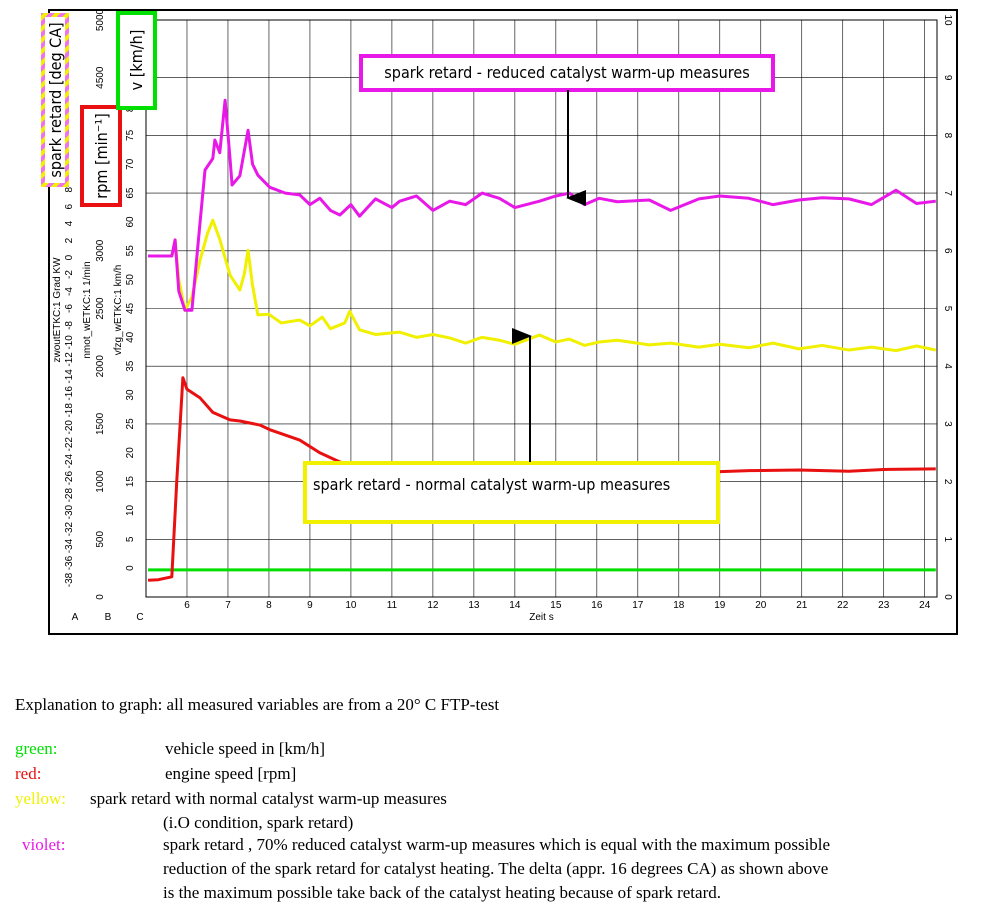 The height and width of the screenshot is (914, 998). What do you see at coordinates (597, 605) in the screenshot?
I see `x-tick-label: 16` at bounding box center [597, 605].